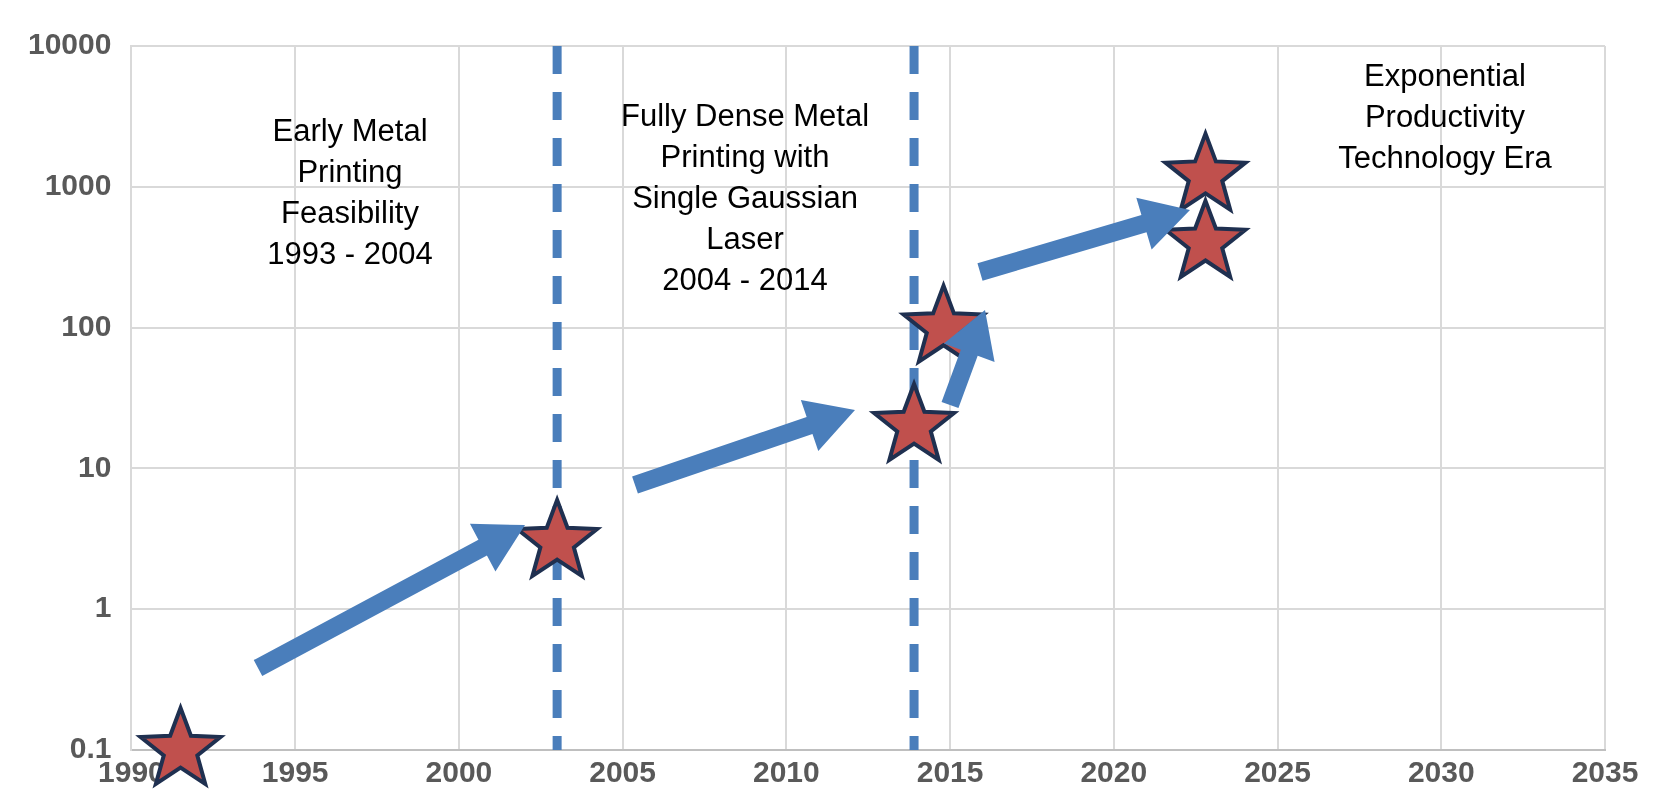 This screenshot has height=807, width=1653. I want to click on x-tick-label: 2000, so click(459, 772).